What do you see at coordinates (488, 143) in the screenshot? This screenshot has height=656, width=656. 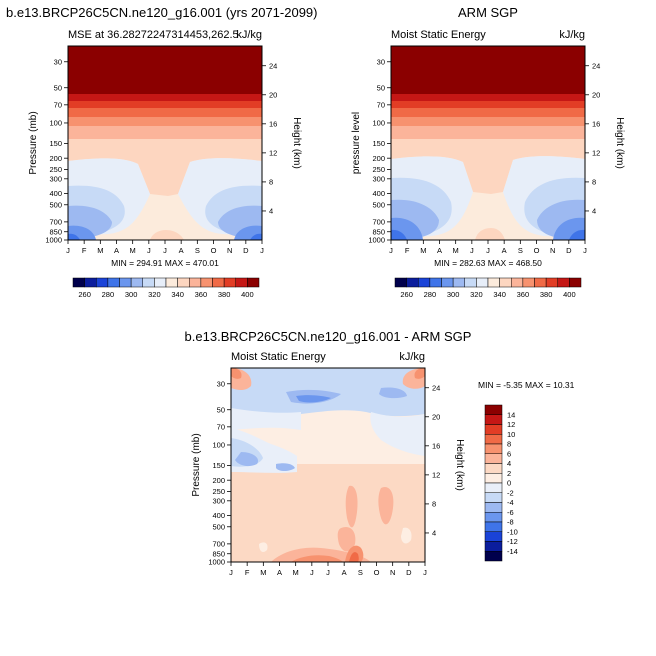 I see `panel-obs-plot` at bounding box center [488, 143].